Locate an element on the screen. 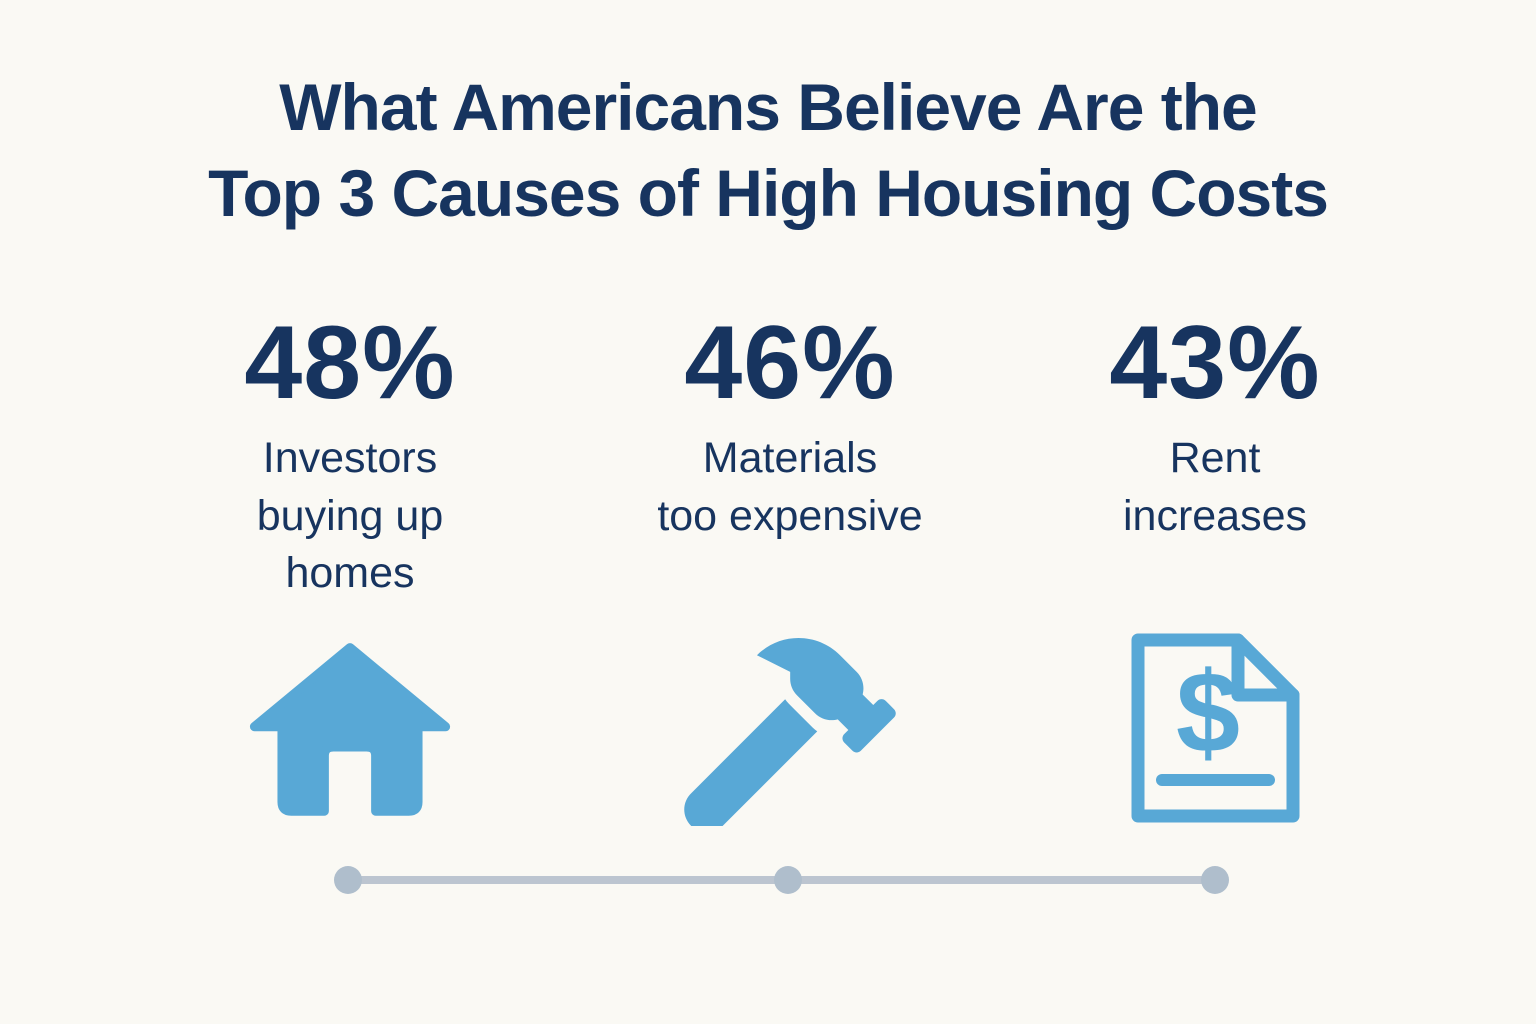  stat-column-rent: 43% Rent increases $ is located at coordinates (1215, 565).